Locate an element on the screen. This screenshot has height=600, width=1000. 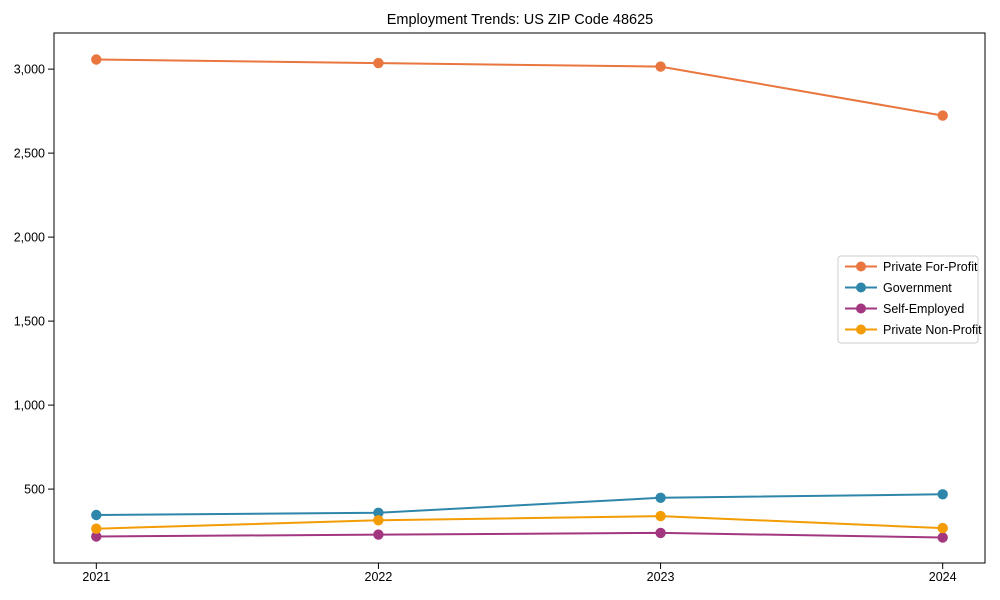
x-tick-label: 2024 is located at coordinates (943, 577).